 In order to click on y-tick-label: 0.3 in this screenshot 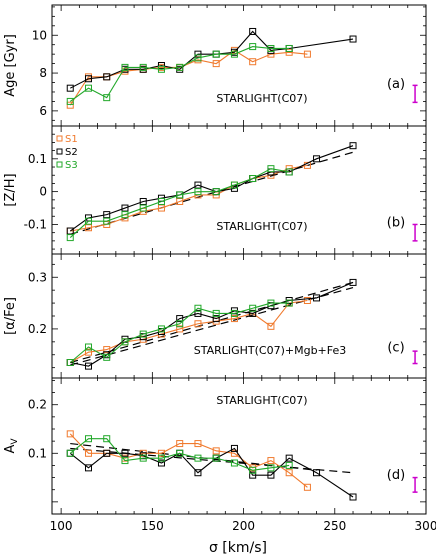, I will do `click(37, 277)`.